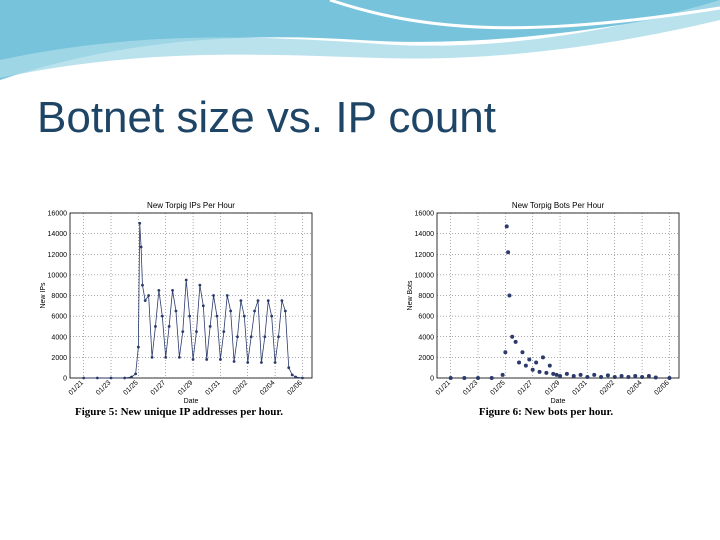  I want to click on caption: Figure 6: New bots per hour., so click(546, 412).